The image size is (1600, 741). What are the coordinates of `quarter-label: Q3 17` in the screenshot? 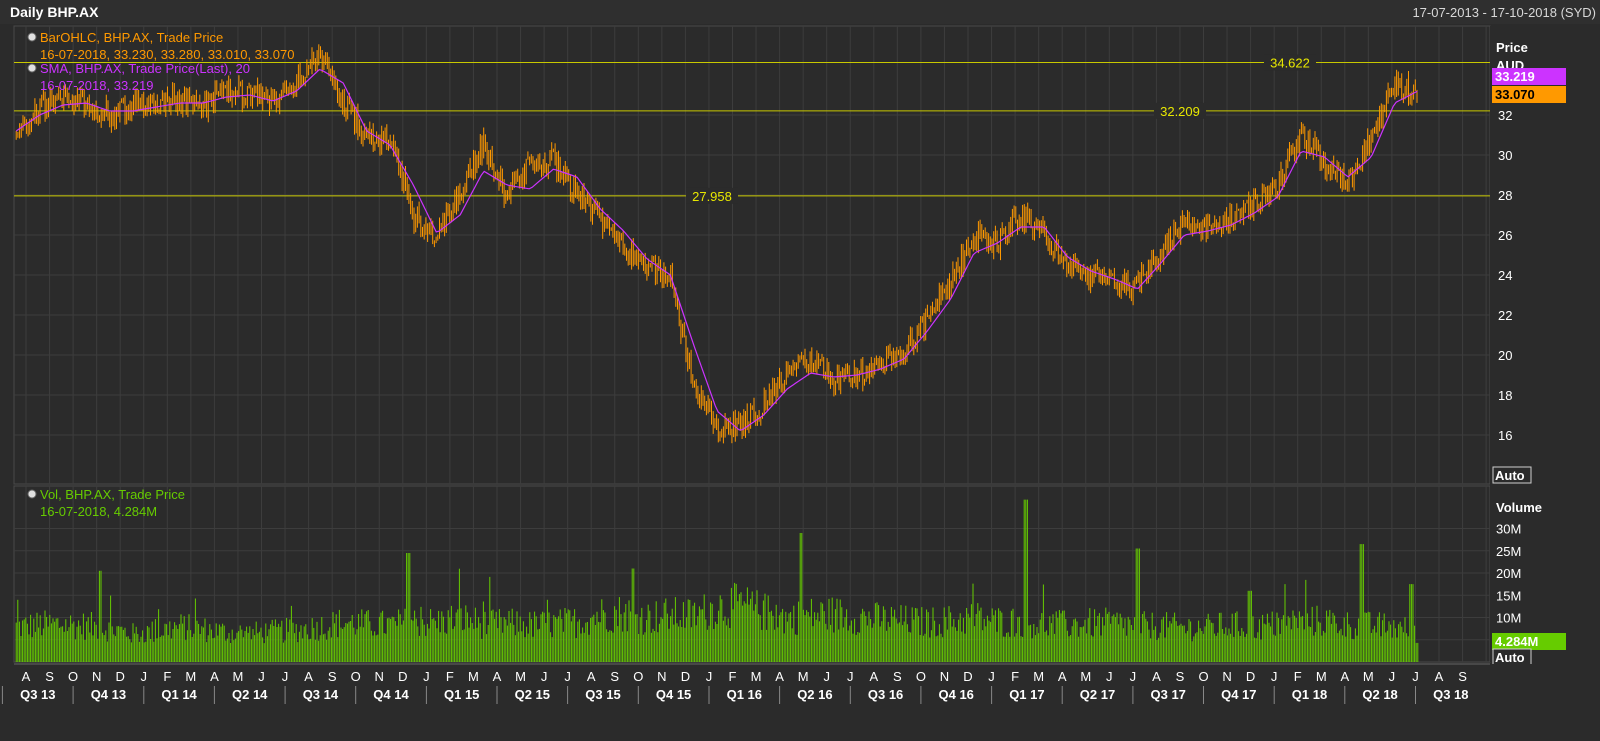 It's located at (1167, 694).